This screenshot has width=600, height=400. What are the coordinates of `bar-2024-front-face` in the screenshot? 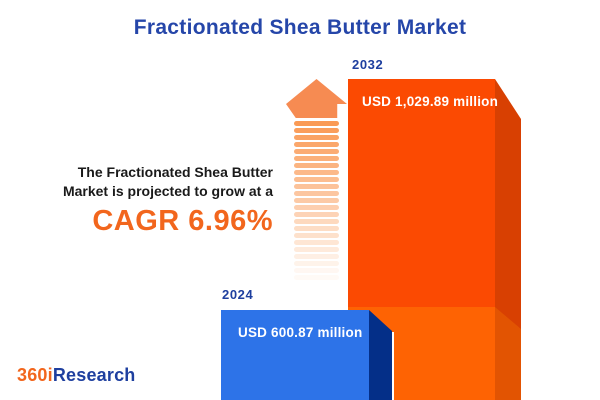 It's located at (295, 355).